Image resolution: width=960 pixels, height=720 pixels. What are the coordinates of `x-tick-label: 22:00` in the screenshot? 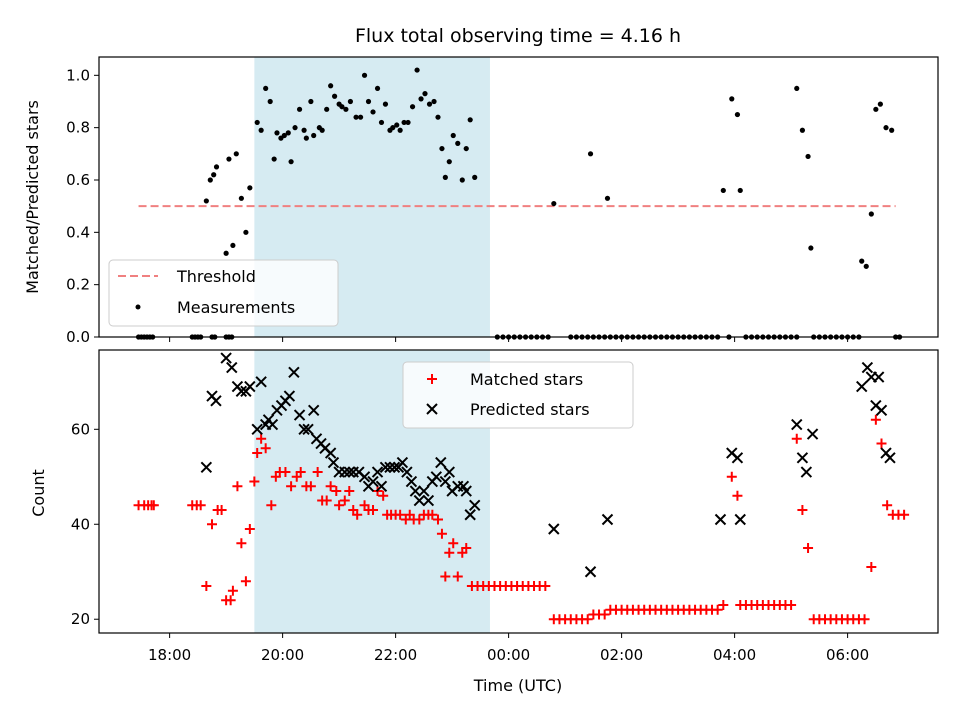 It's located at (395, 655).